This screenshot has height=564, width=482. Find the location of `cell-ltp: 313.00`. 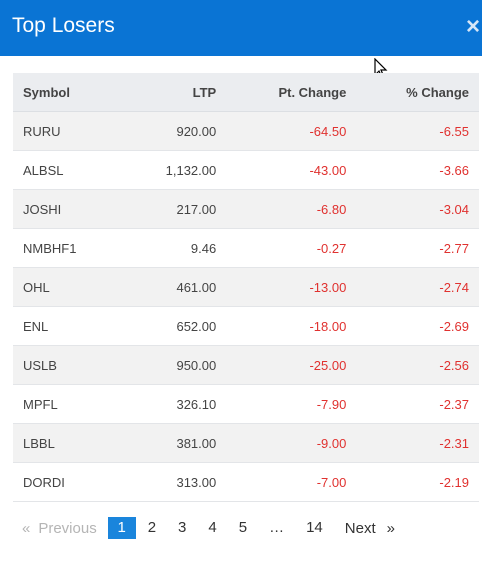

cell-ltp: 313.00 is located at coordinates (174, 482).